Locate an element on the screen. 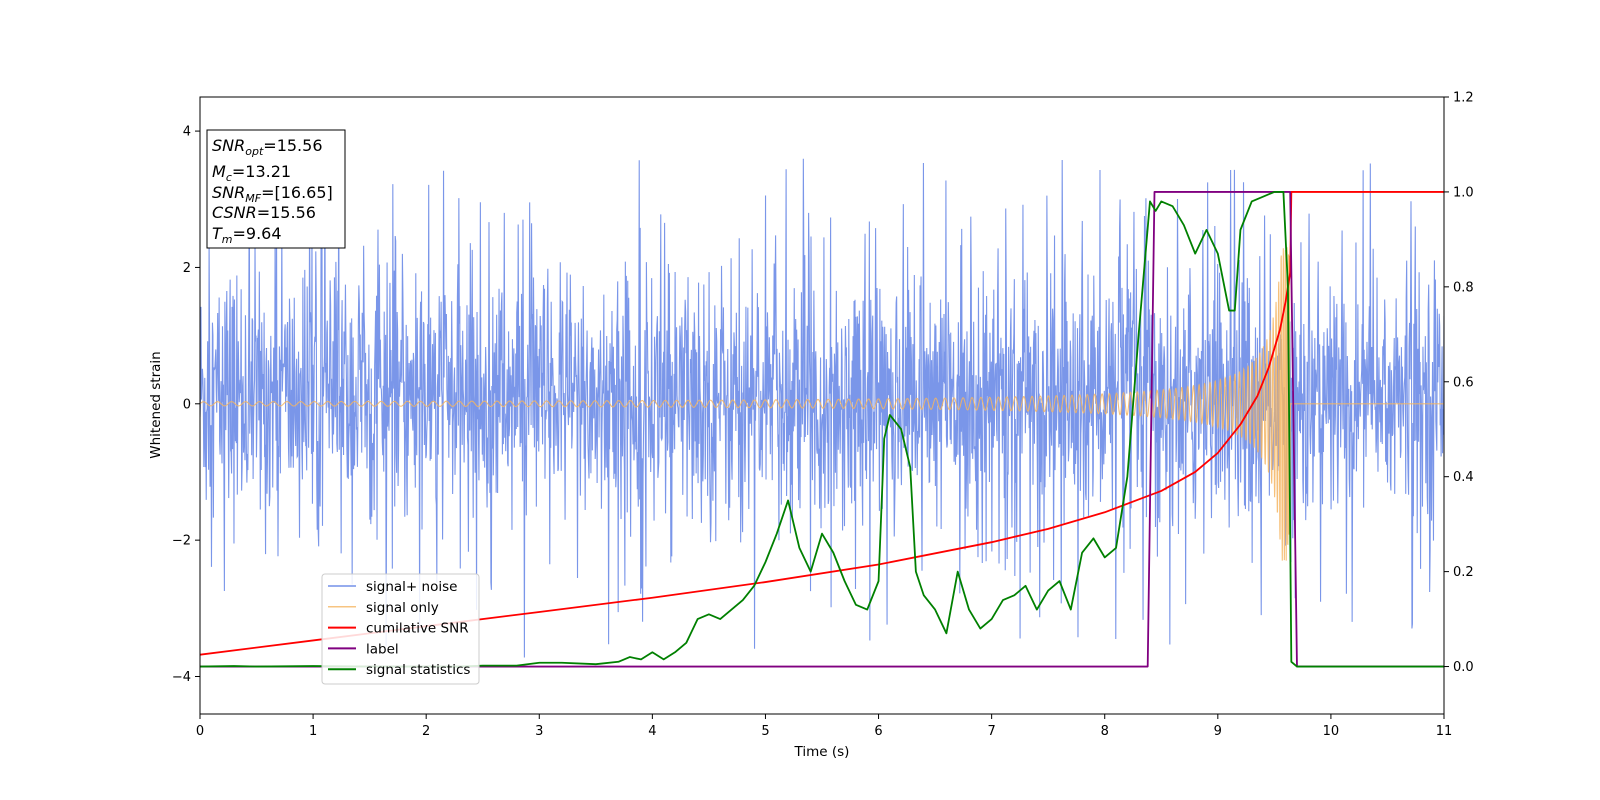 The width and height of the screenshot is (1600, 800). y-tick-label: −2 is located at coordinates (181, 541).